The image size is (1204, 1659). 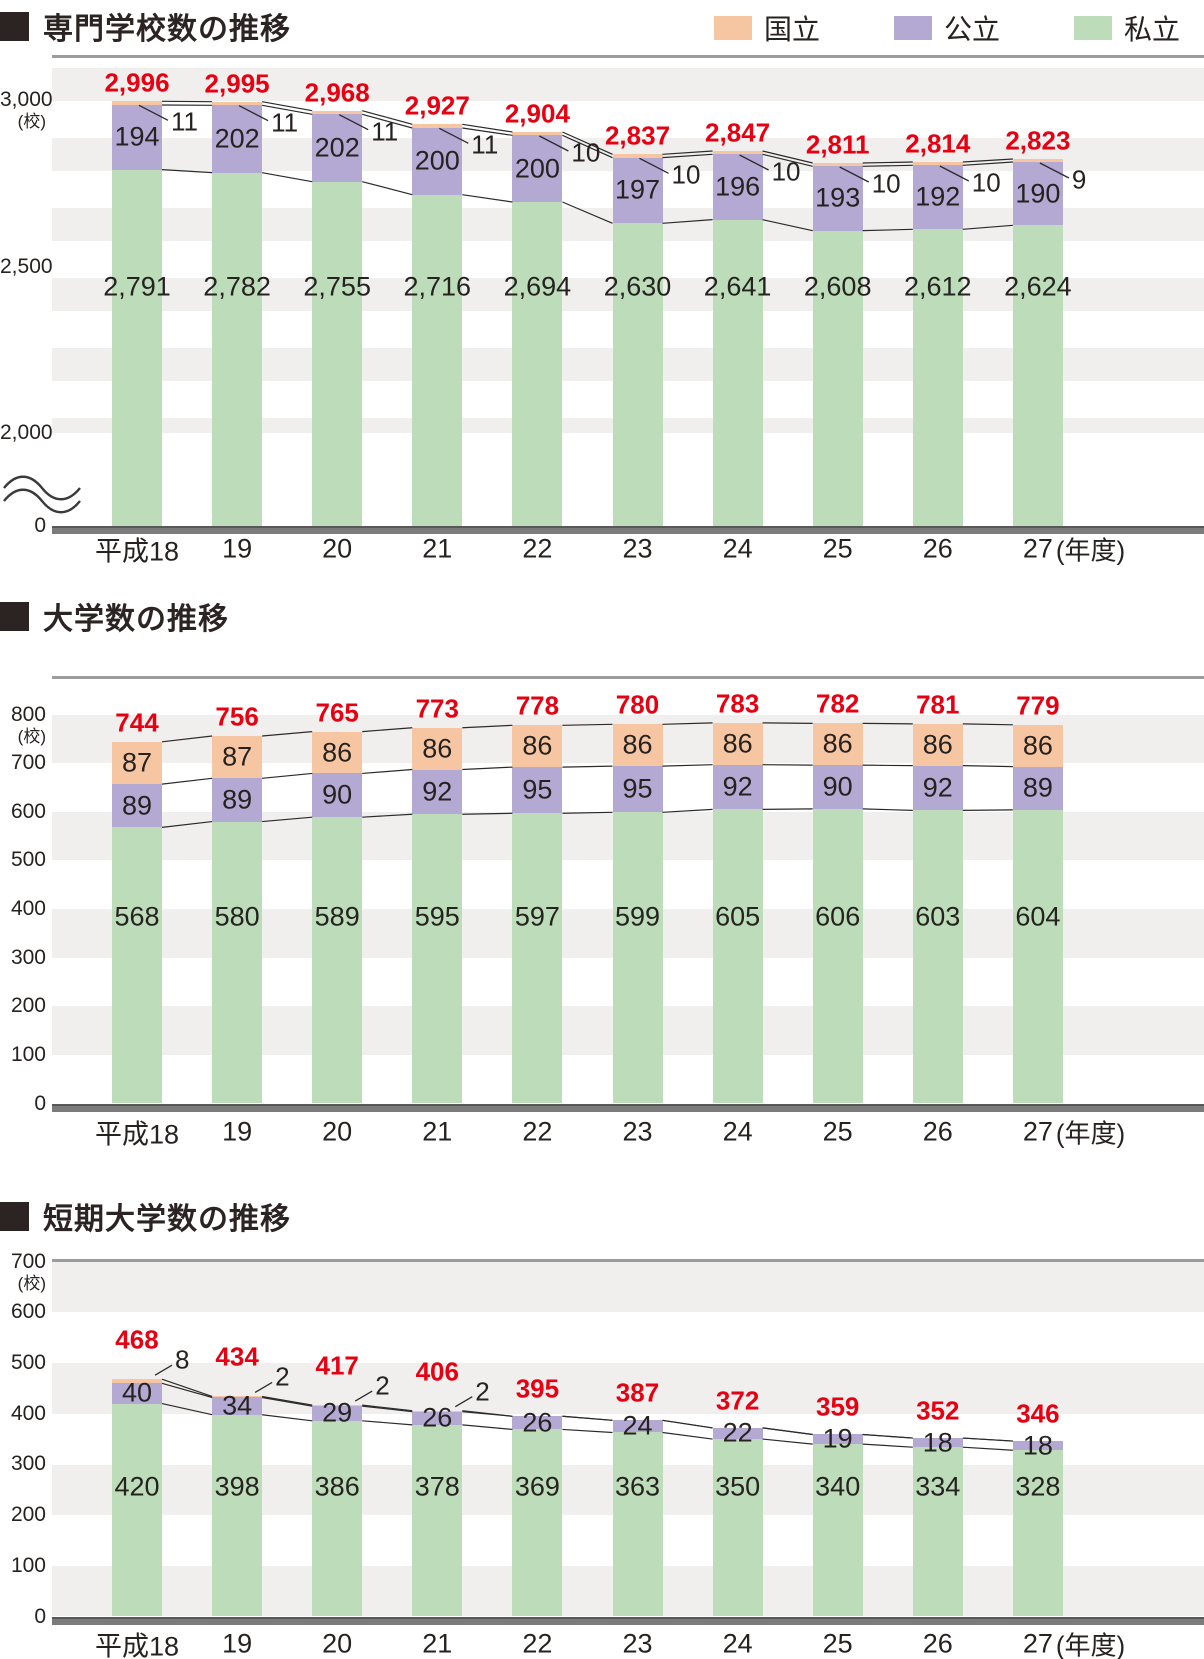 What do you see at coordinates (337, 1365) in the screenshot?
I see `total-value-label: 417` at bounding box center [337, 1365].